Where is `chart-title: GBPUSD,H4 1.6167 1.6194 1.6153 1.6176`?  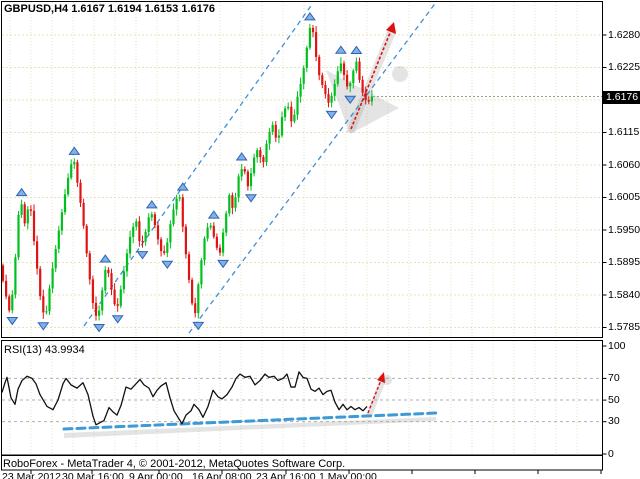 chart-title: GBPUSD,H4 1.6167 1.6194 1.6153 1.6176 is located at coordinates (109, 9).